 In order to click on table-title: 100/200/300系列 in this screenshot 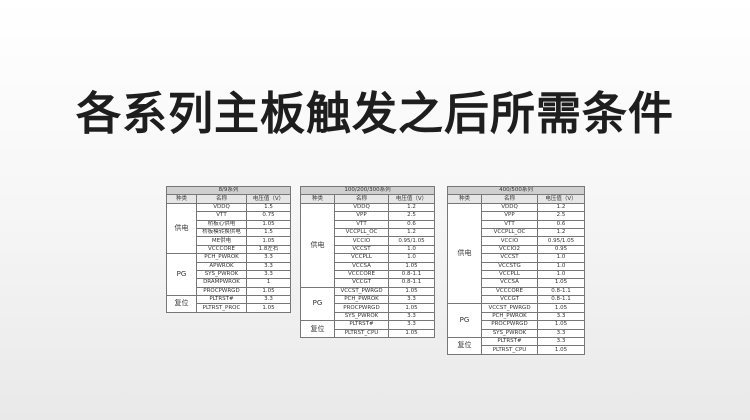, I will do `click(367, 190)`.